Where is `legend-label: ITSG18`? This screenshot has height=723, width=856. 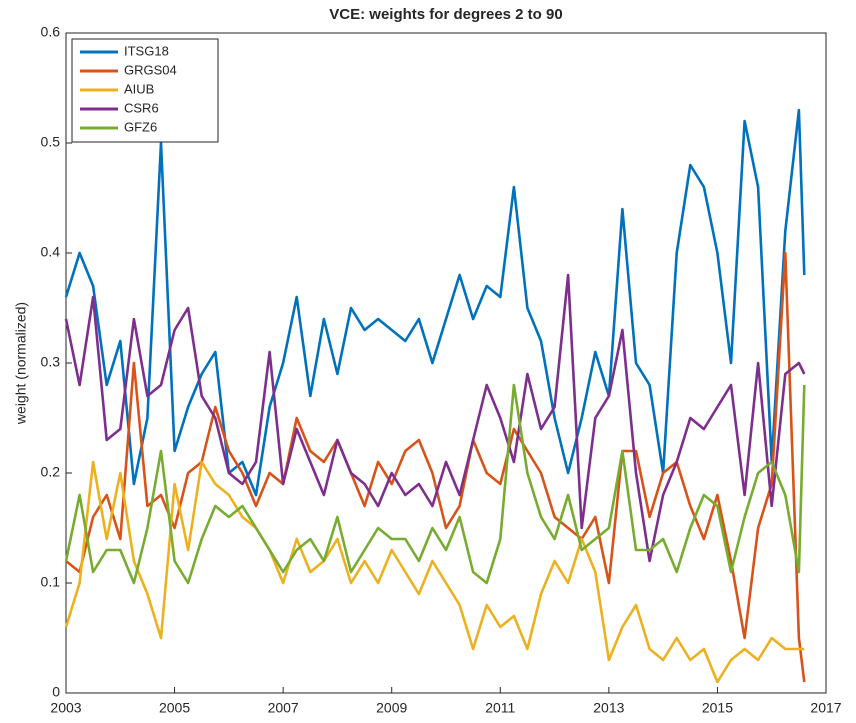
legend-label: ITSG18 is located at coordinates (146, 50).